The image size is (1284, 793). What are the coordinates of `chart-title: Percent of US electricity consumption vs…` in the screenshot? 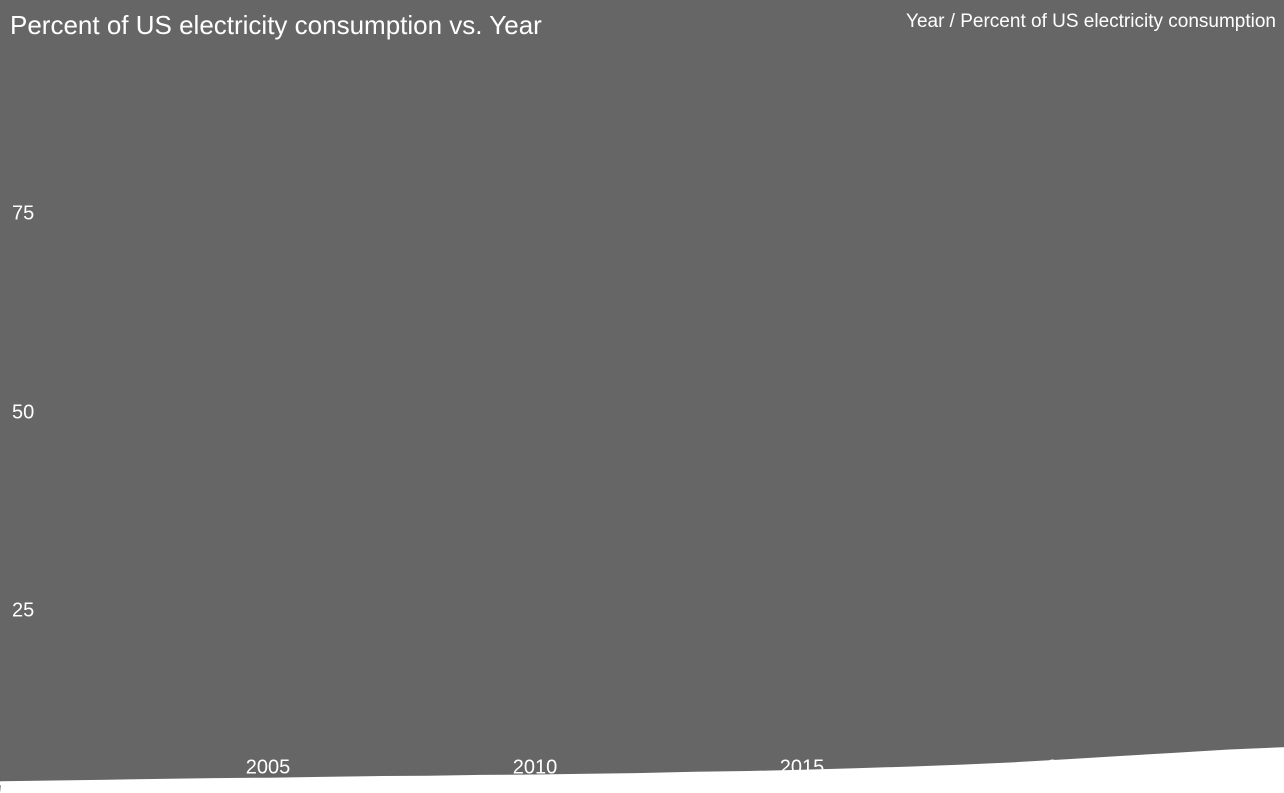 It's located at (276, 25).